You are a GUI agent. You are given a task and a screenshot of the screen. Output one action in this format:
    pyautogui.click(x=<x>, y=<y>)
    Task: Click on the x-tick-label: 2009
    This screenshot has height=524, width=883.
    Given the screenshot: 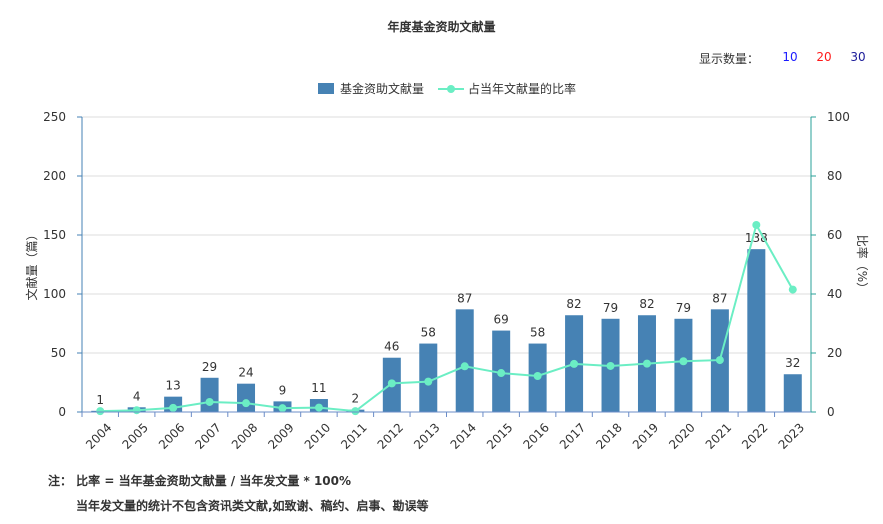 What is the action you would take?
    pyautogui.click(x=280, y=435)
    